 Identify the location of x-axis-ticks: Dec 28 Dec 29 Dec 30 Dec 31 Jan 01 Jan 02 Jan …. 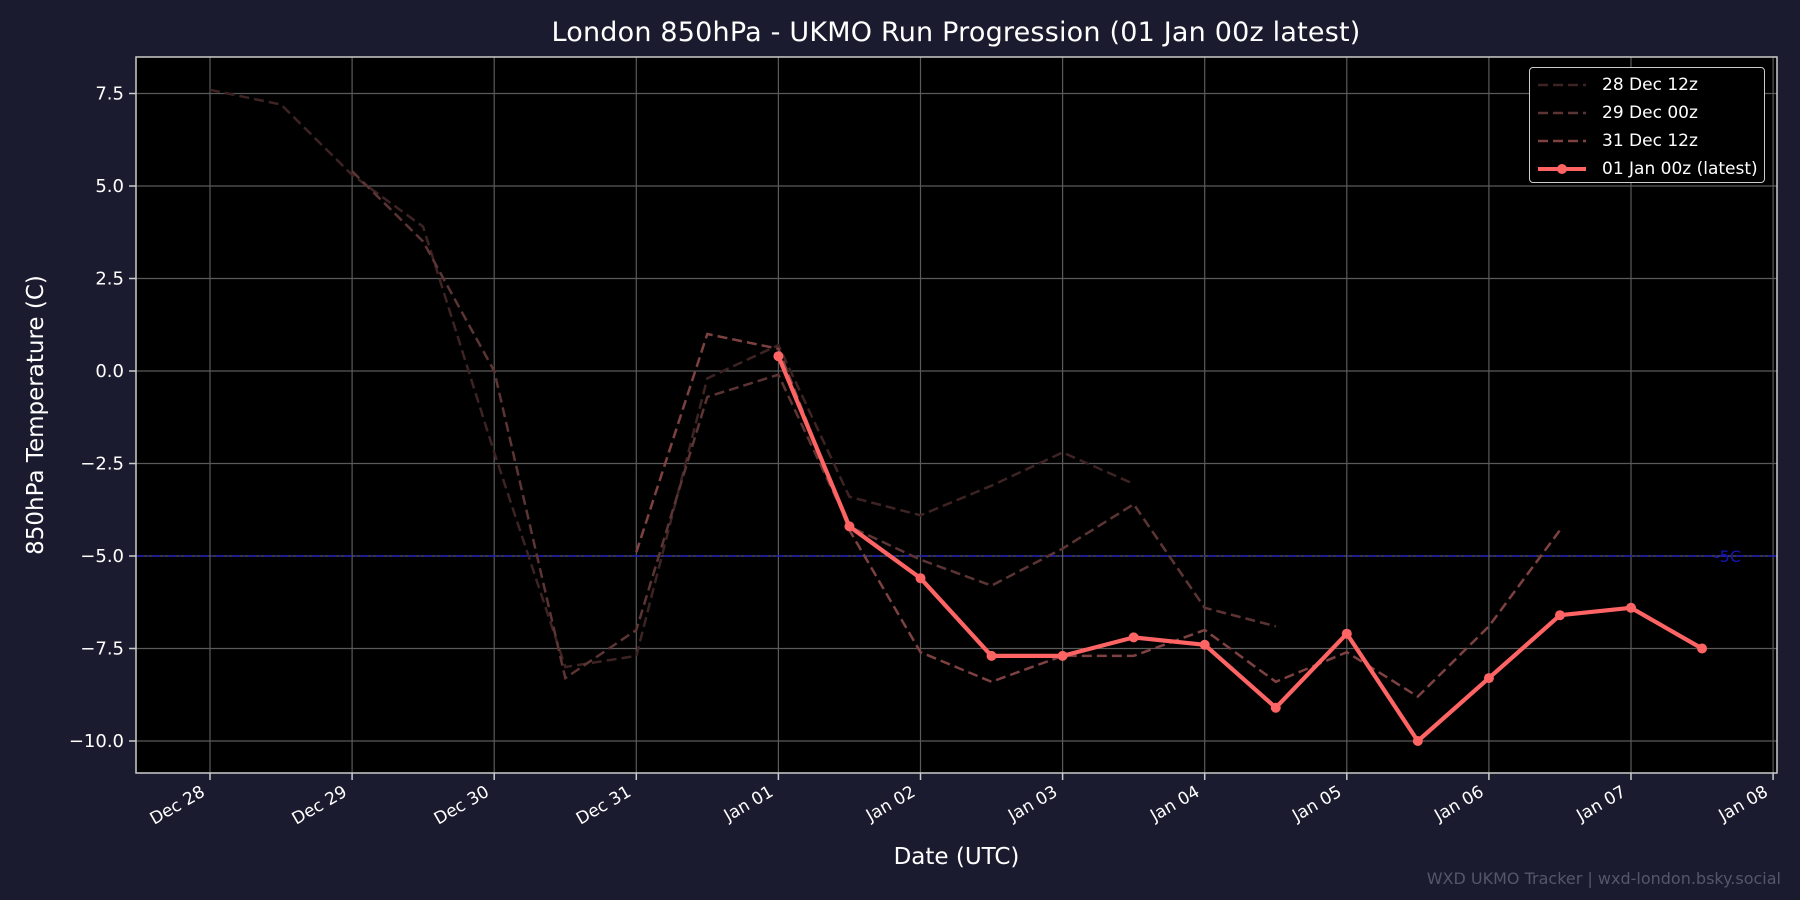
(960, 801).